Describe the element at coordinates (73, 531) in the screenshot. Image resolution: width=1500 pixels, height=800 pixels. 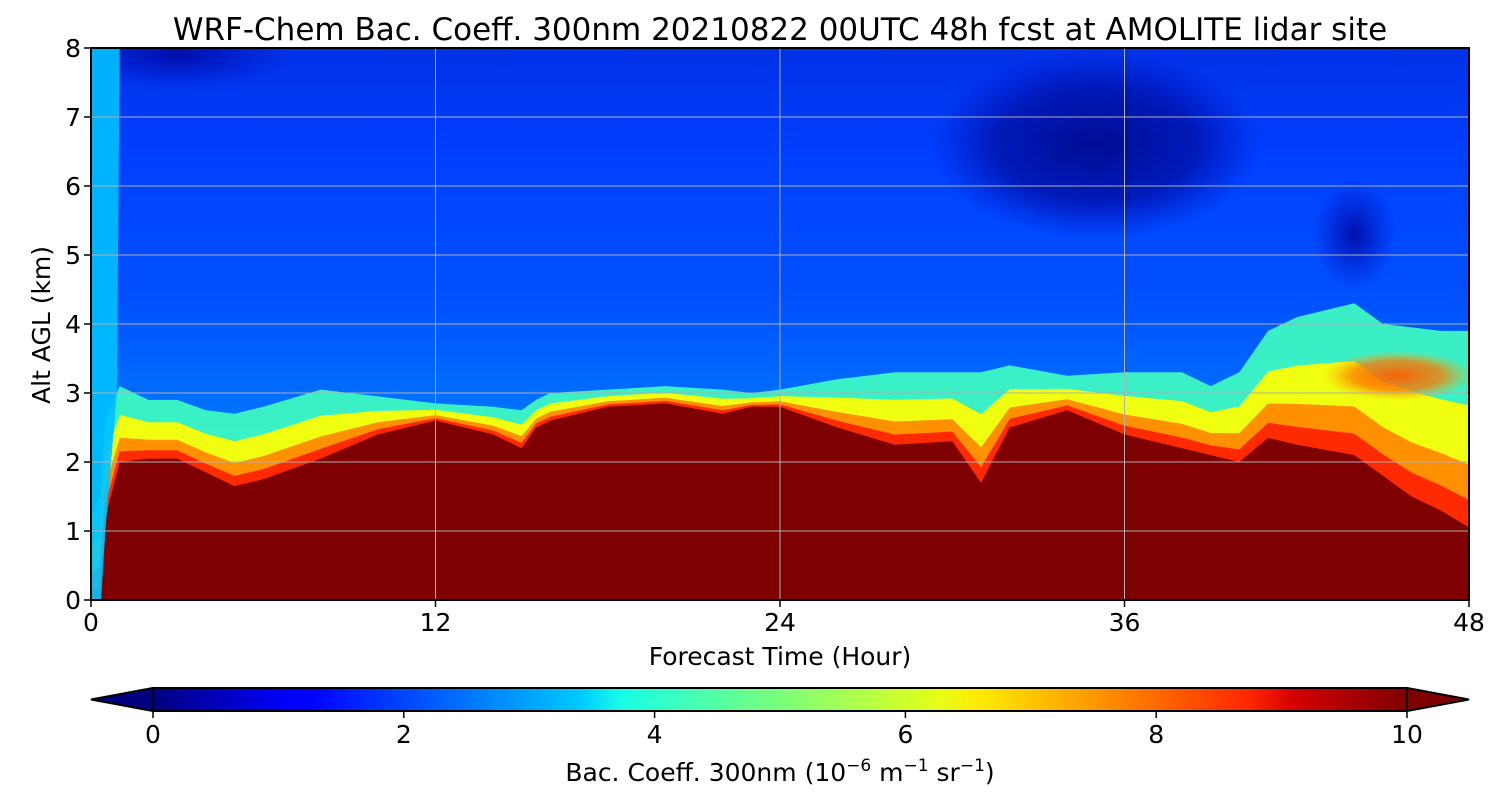
I see `y-tick-label: 1` at that location.